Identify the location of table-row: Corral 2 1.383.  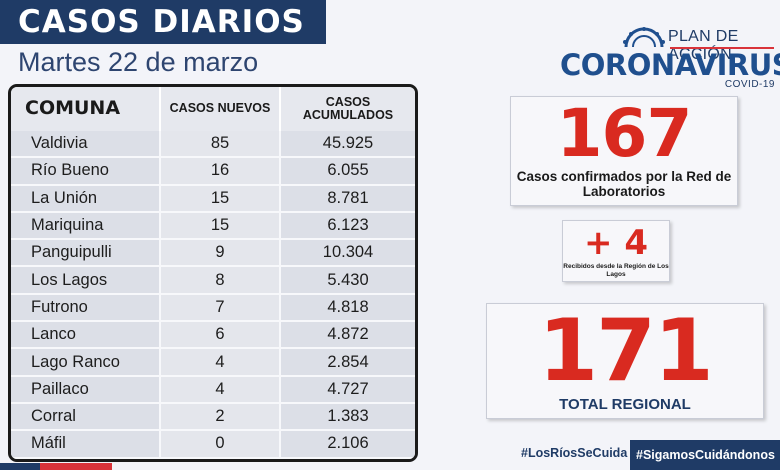
(213, 417).